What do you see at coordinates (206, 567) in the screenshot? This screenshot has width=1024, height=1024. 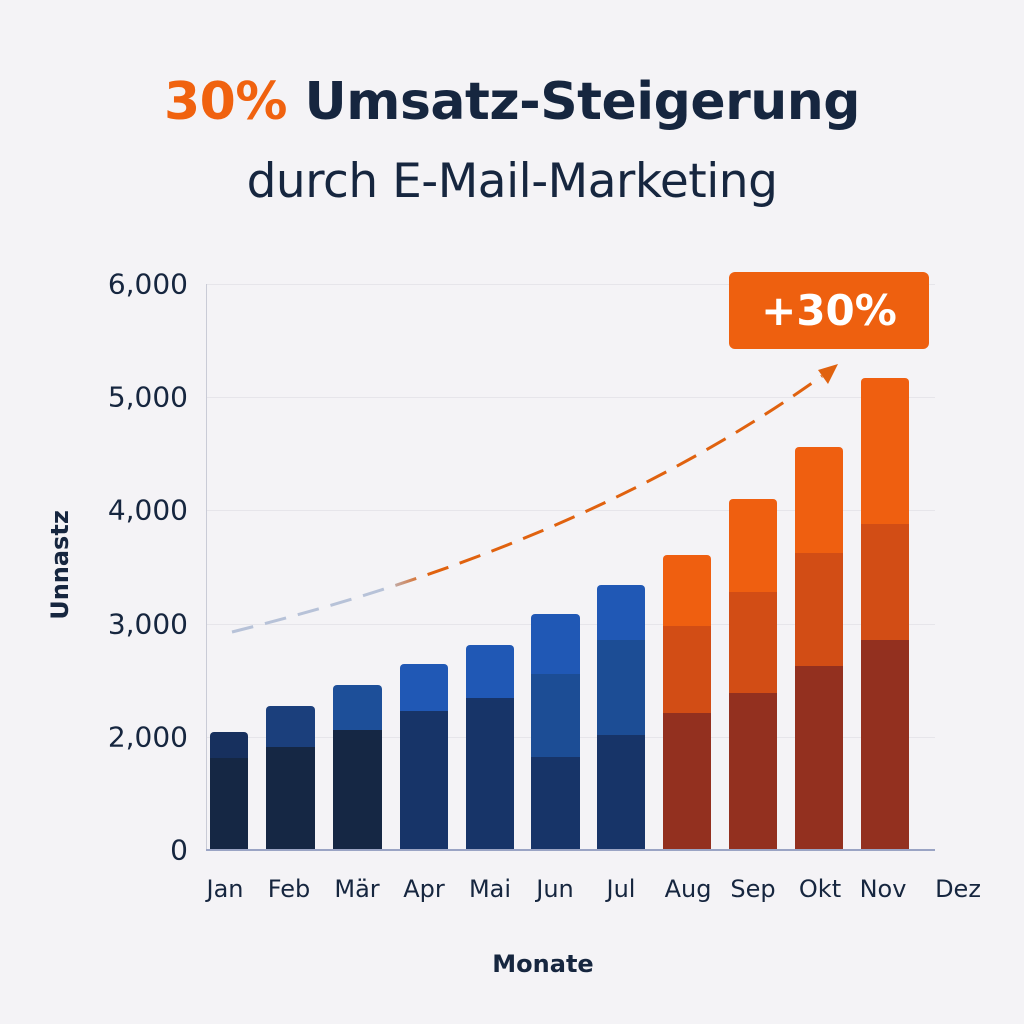 I see `y-axis-line` at bounding box center [206, 567].